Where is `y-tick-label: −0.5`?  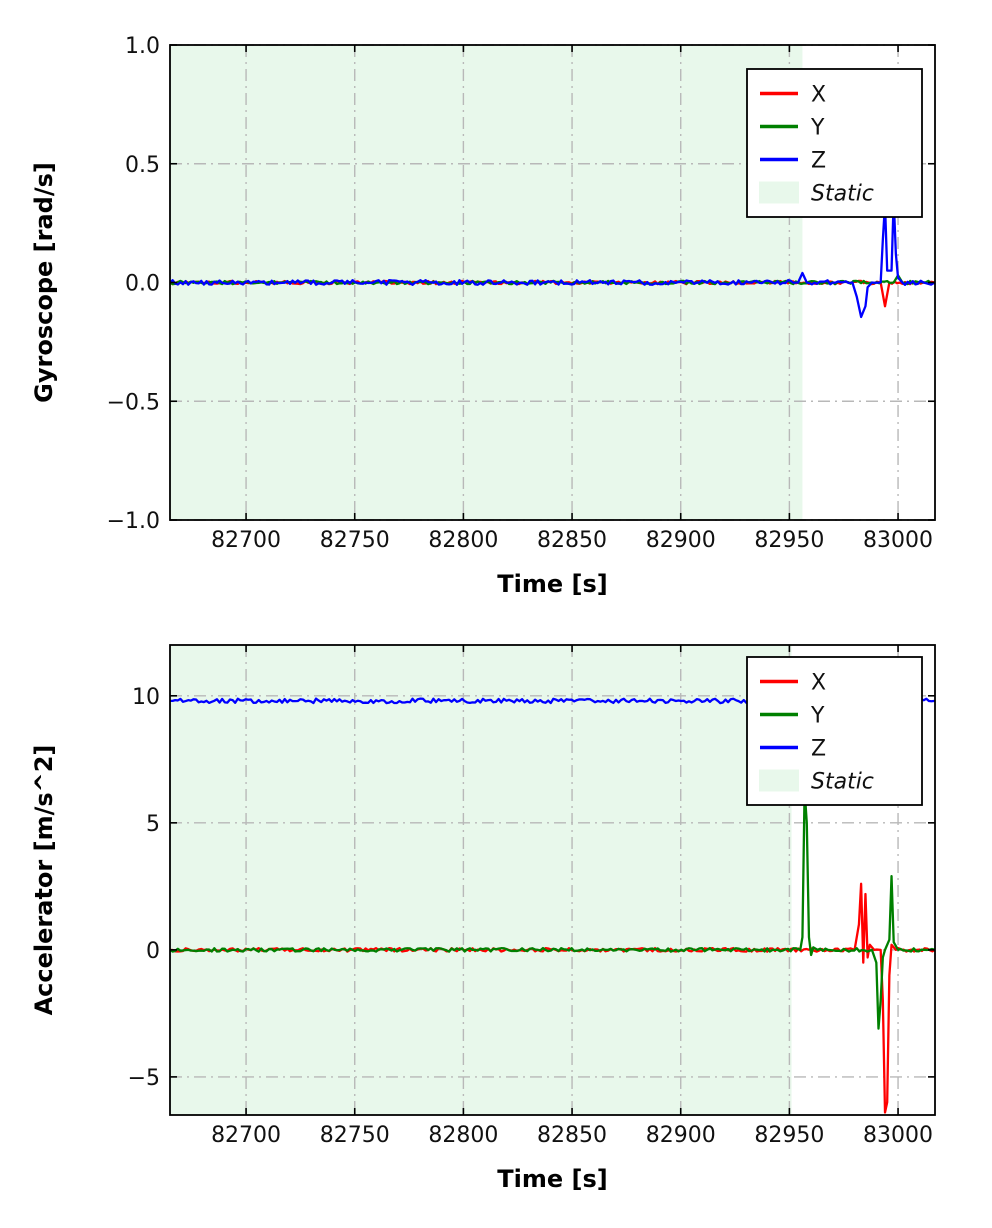
y-tick-label: −0.5 is located at coordinates (133, 402).